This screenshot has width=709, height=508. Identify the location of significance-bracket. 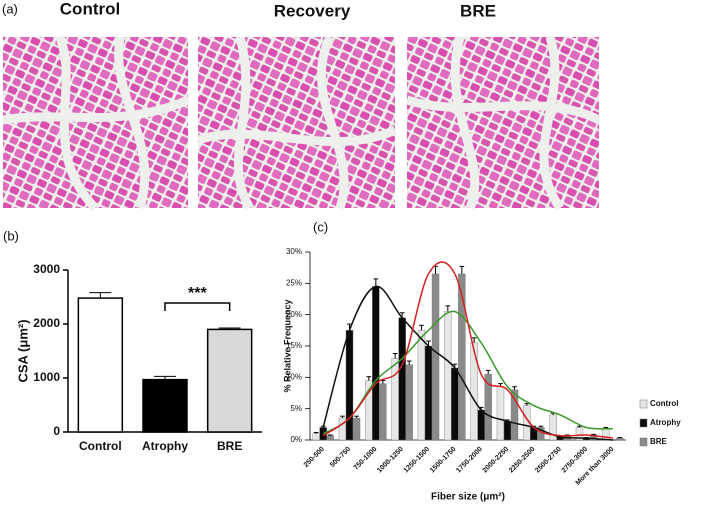
(197, 306).